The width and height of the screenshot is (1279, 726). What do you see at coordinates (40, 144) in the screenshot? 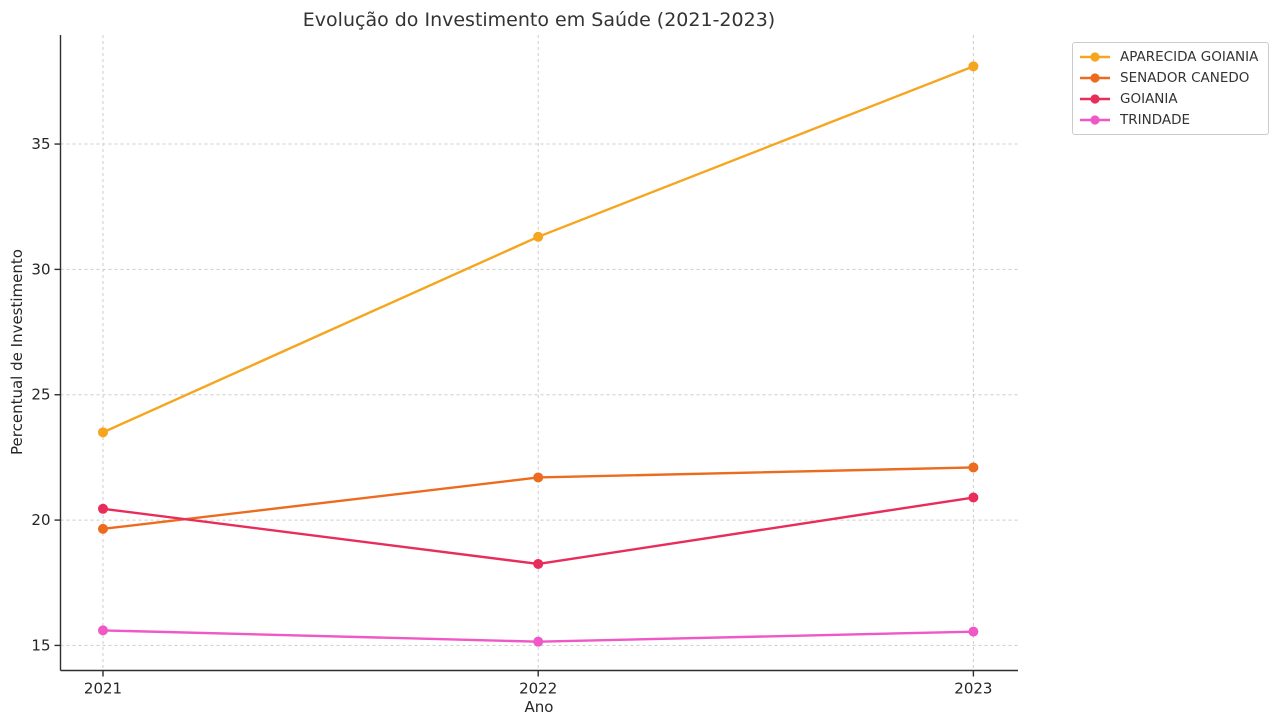
I see `y-tick-label: 35` at bounding box center [40, 144].